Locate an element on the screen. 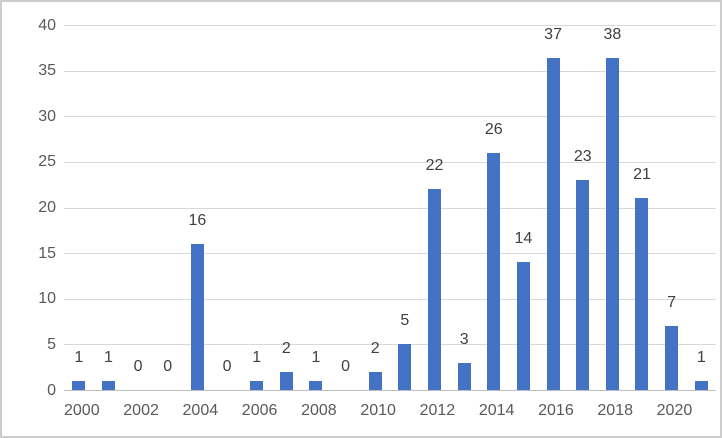 The image size is (722, 438). x-tick-cell-2018: 2018 is located at coordinates (615, 411).